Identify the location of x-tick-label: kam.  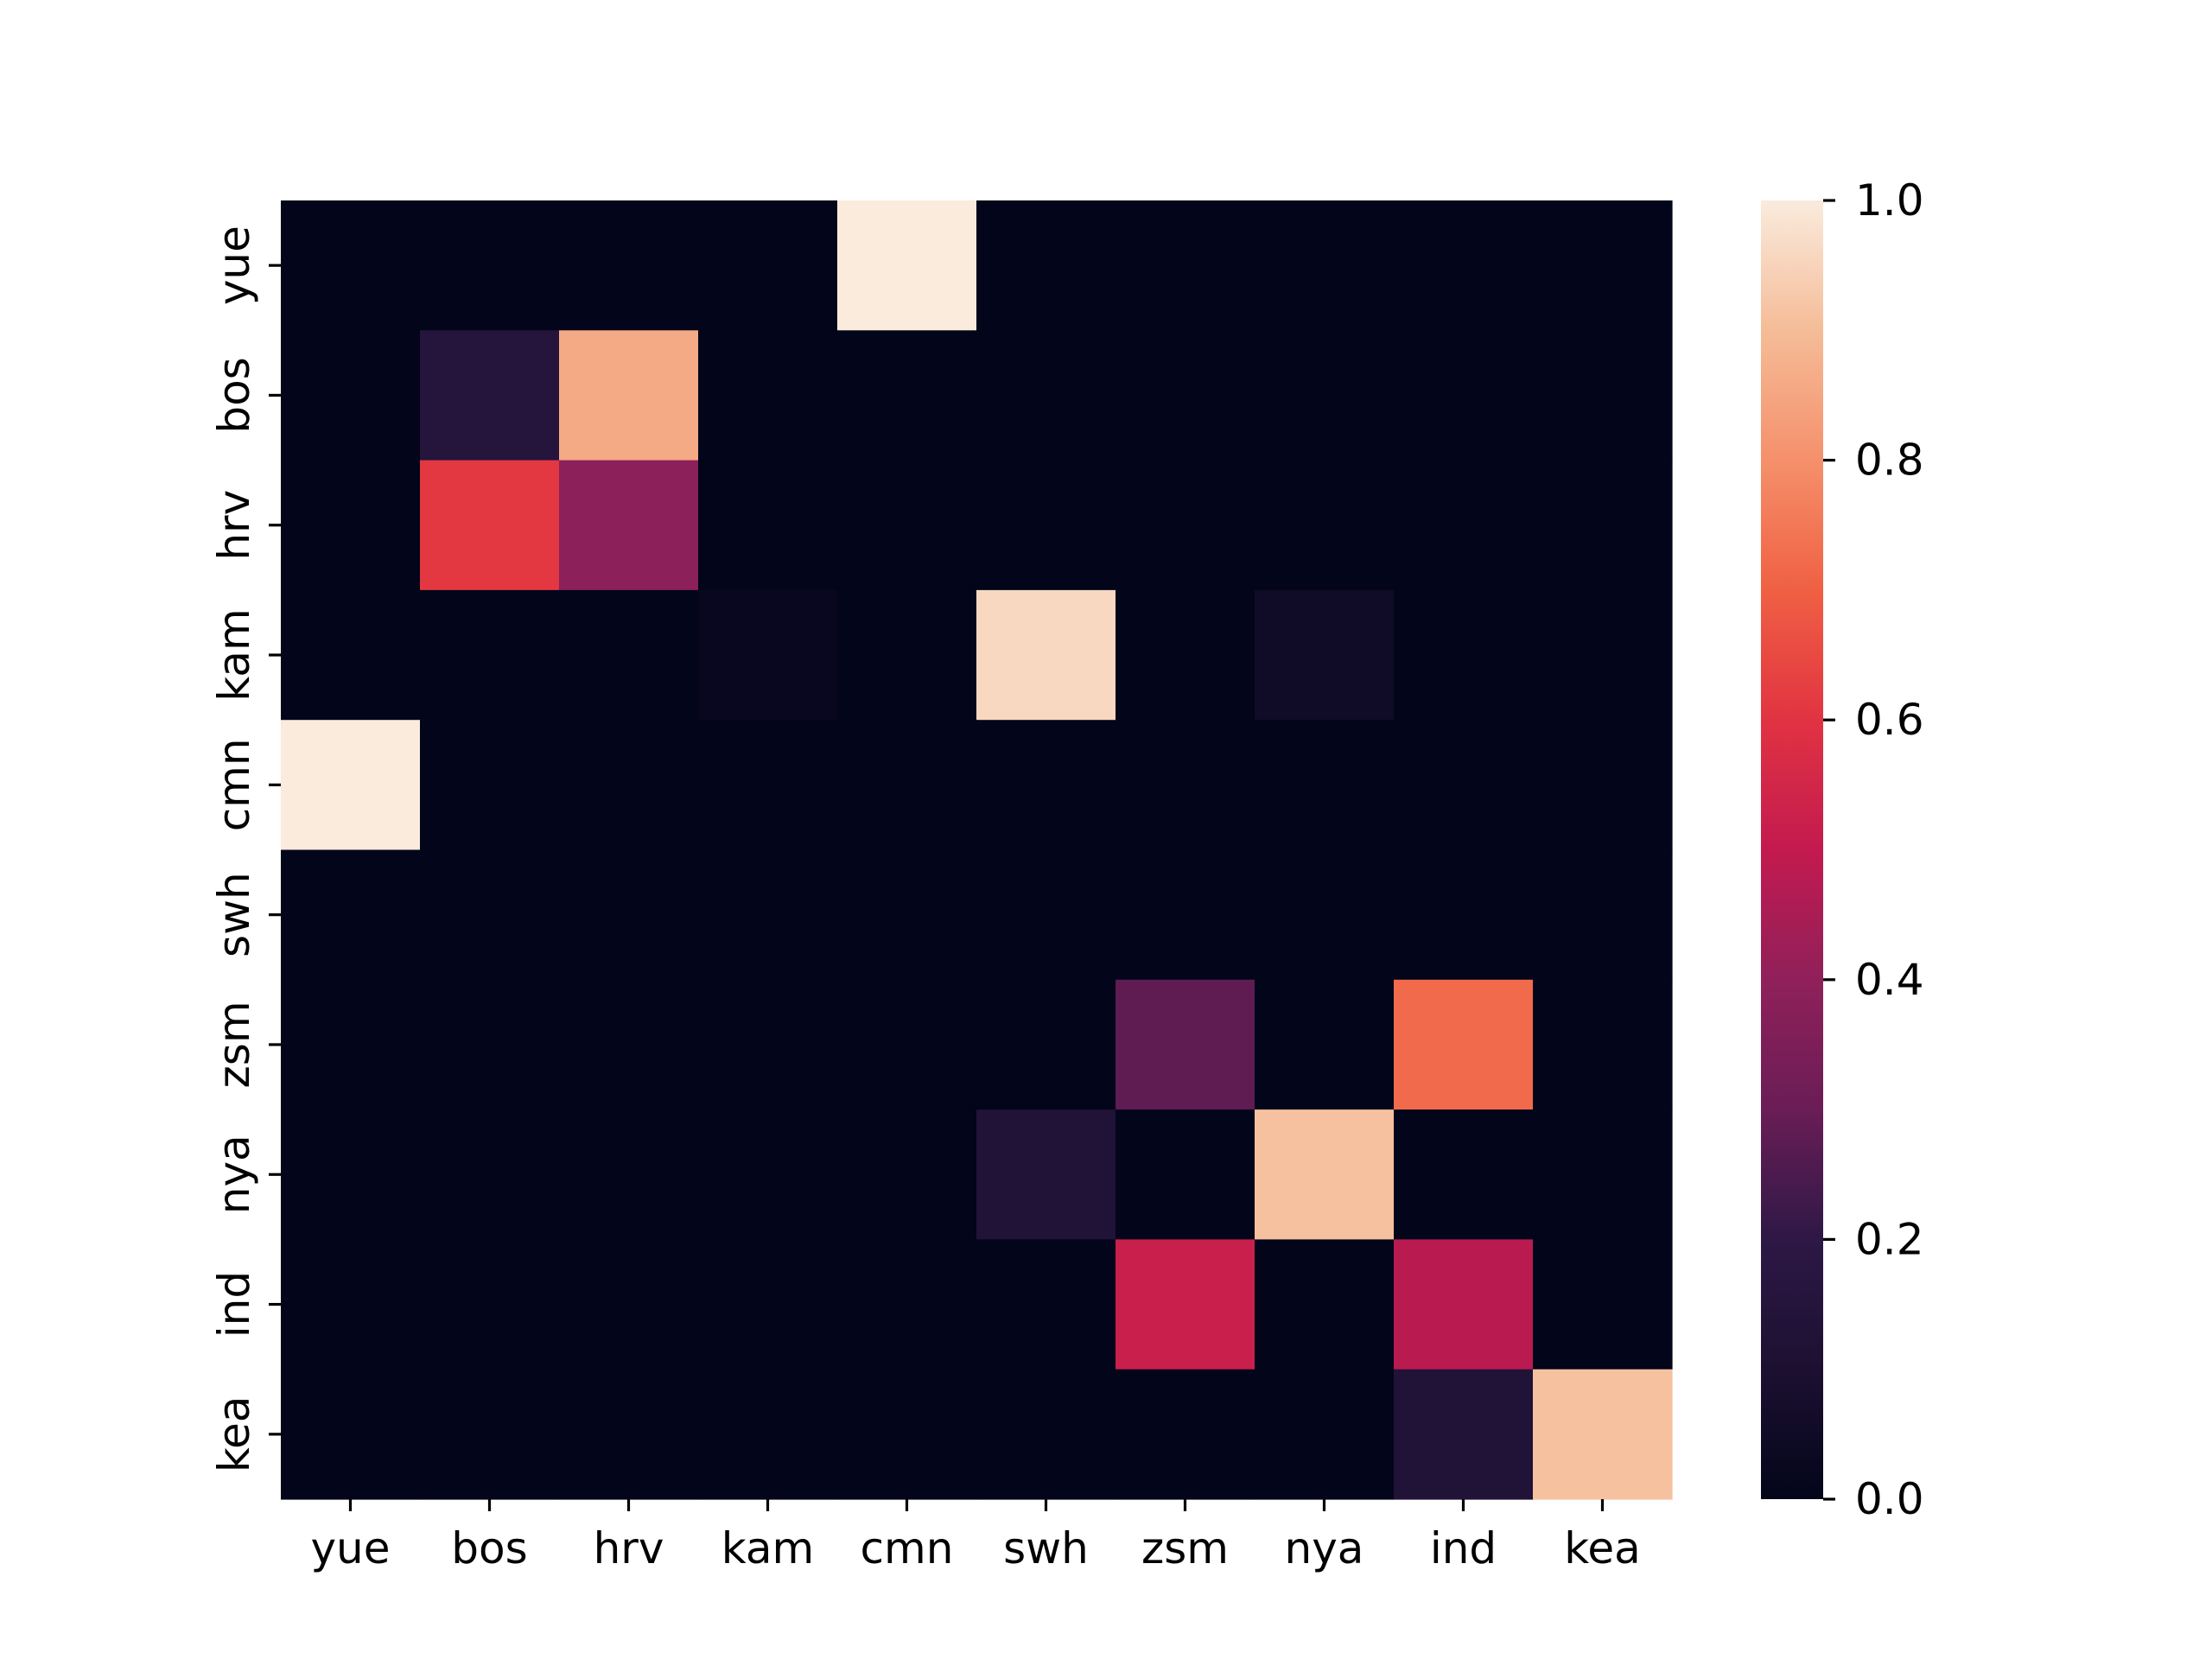
(767, 1548).